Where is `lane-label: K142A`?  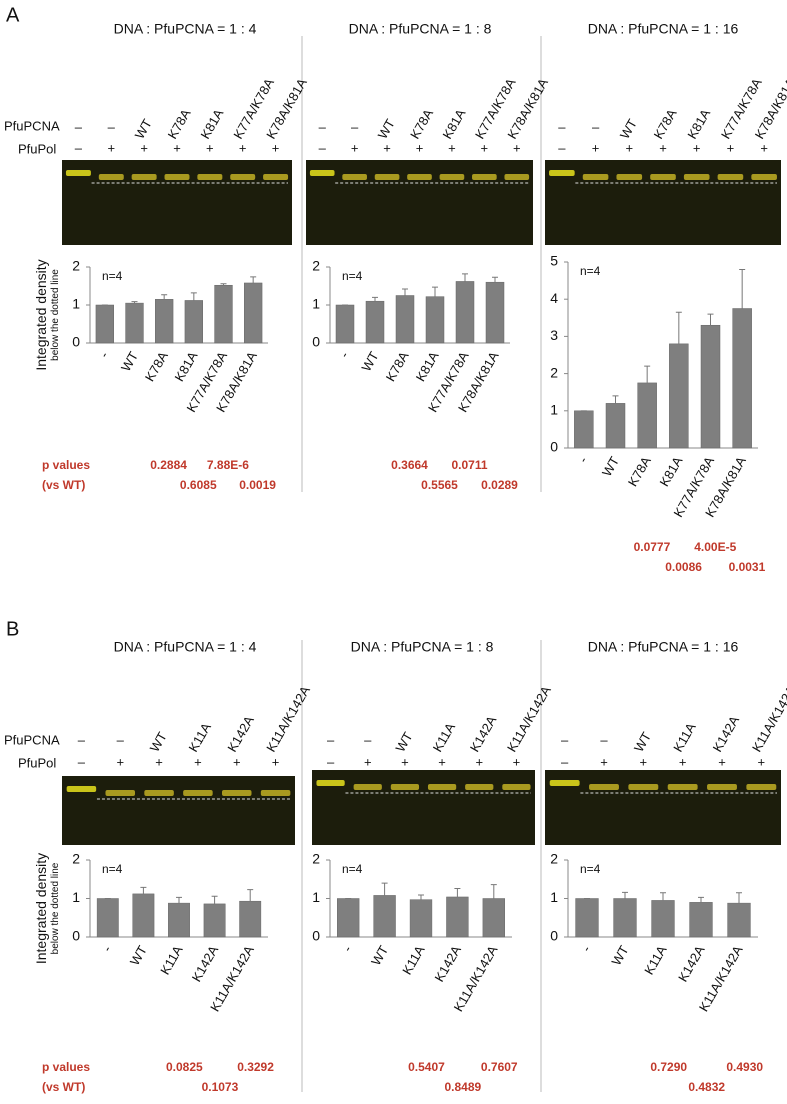
lane-label: K142A is located at coordinates (240, 734).